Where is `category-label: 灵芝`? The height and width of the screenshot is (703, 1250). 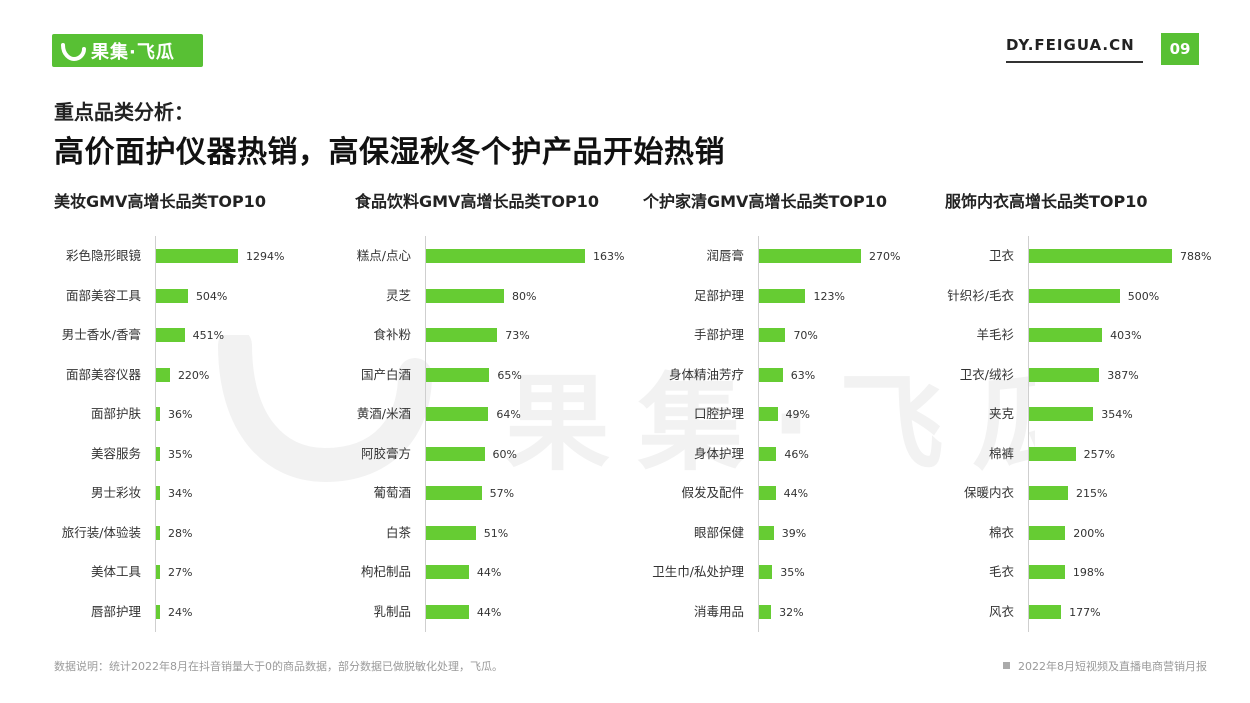 category-label: 灵芝 is located at coordinates (398, 295).